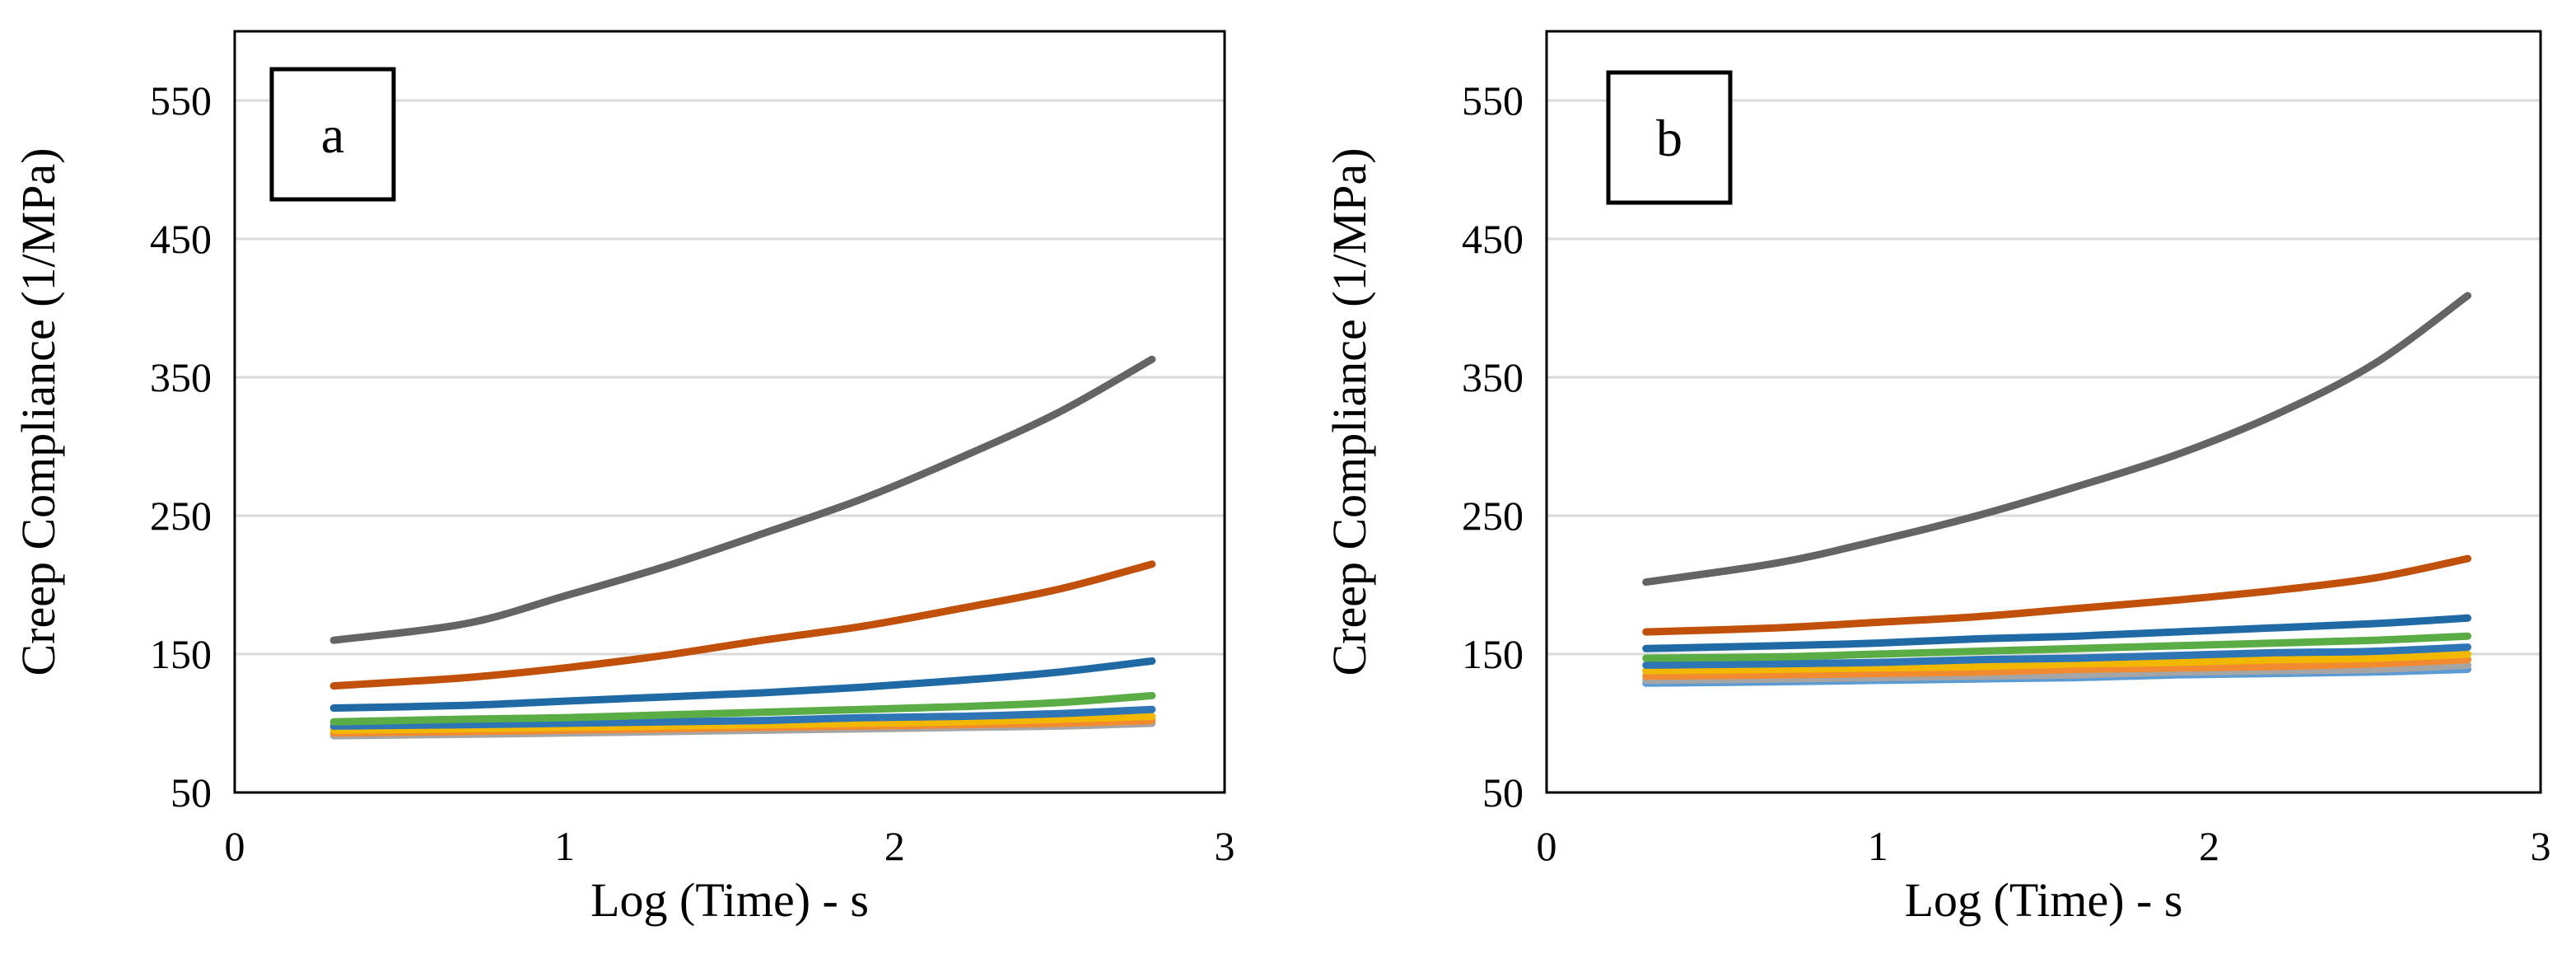 The height and width of the screenshot is (963, 2576). I want to click on panel-label: b, so click(1669, 138).